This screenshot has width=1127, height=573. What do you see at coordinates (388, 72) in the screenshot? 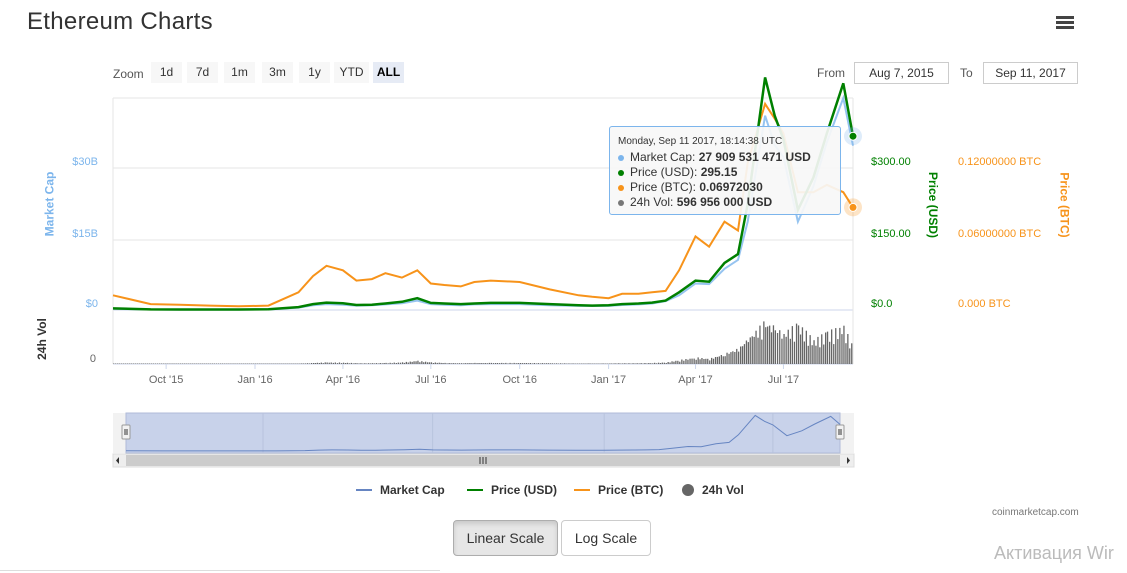
I see `zoom-button-all: ALL` at bounding box center [388, 72].